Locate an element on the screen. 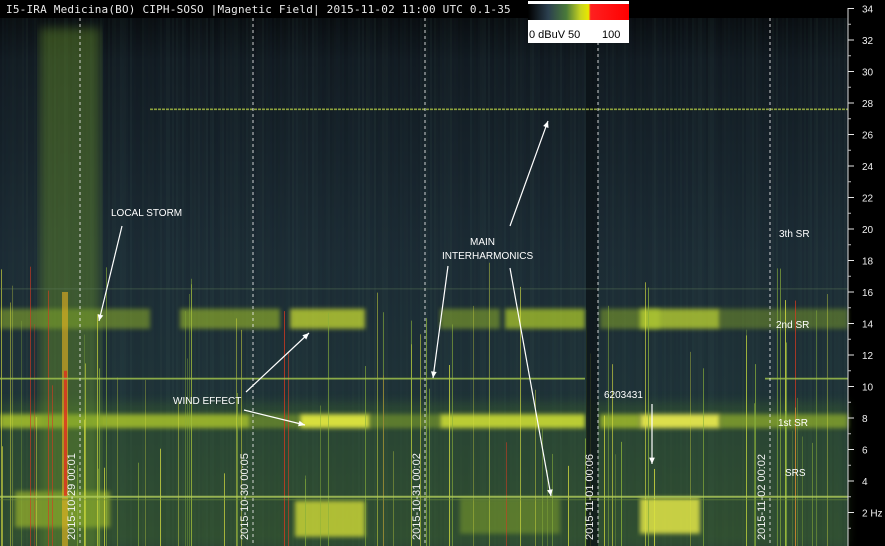  annotation-3th-sr: 3th SR is located at coordinates (794, 234).